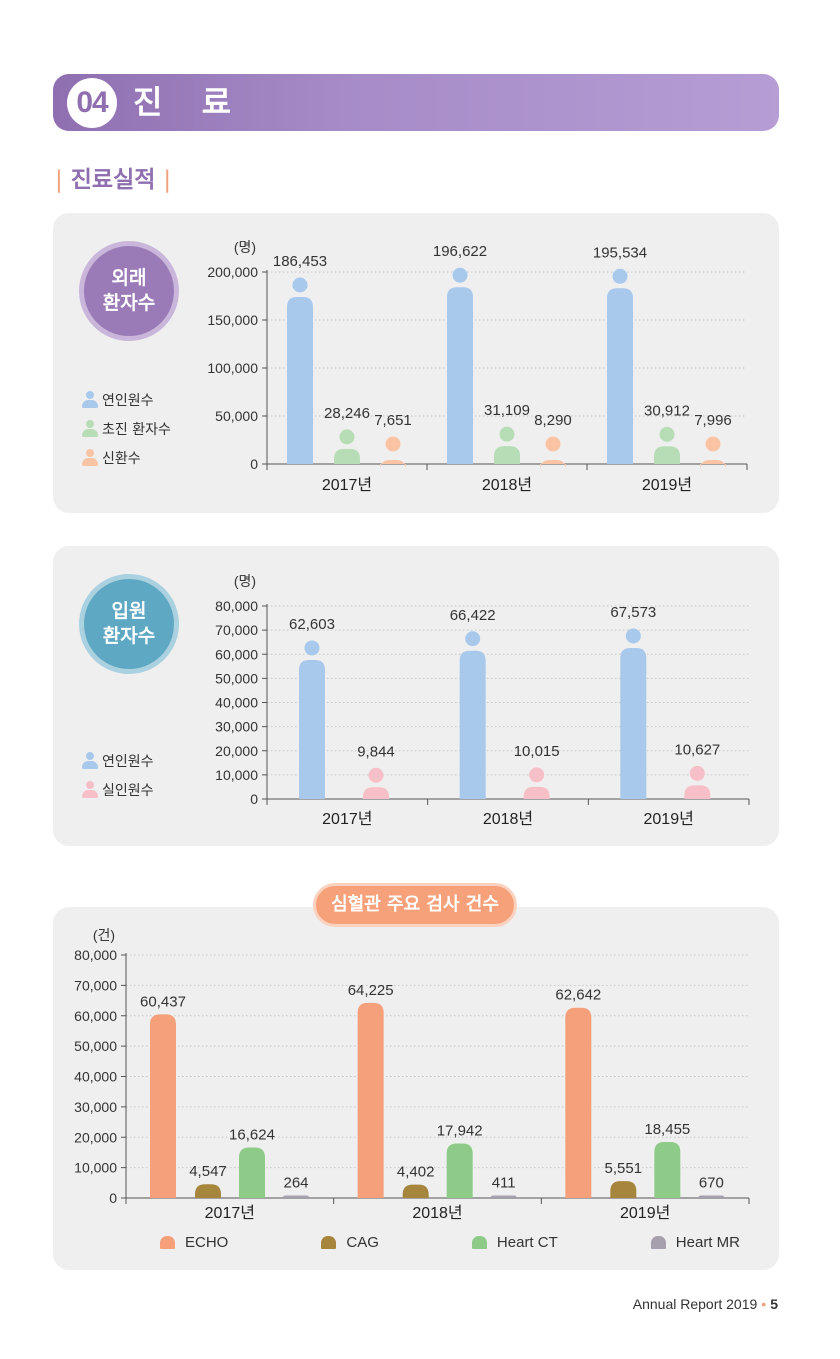  I want to click on legend-item: 신환수, so click(126, 457).